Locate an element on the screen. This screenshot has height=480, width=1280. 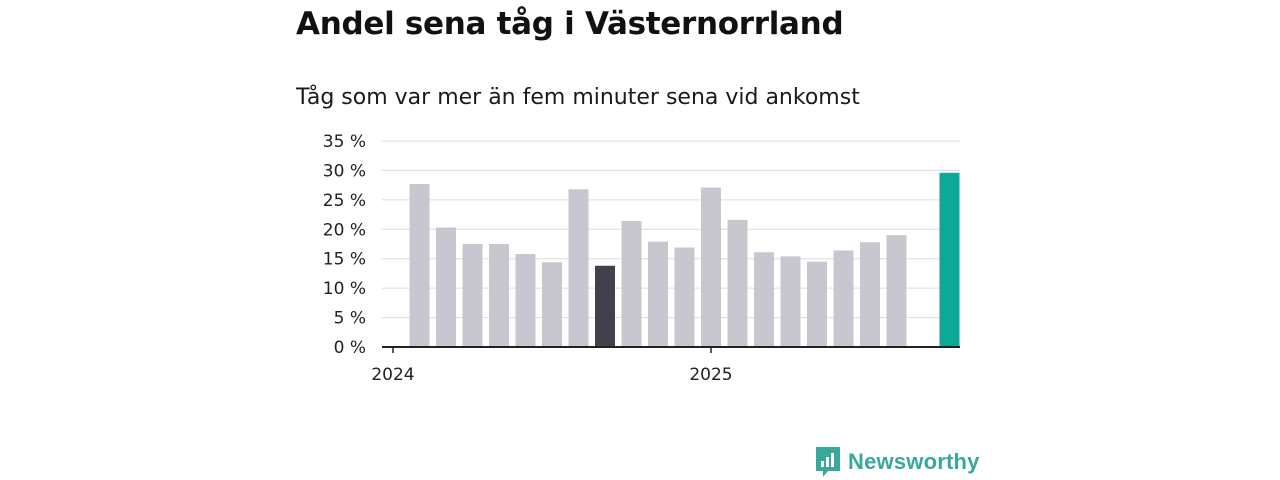
x-tick-label: 2025 is located at coordinates (710, 375).